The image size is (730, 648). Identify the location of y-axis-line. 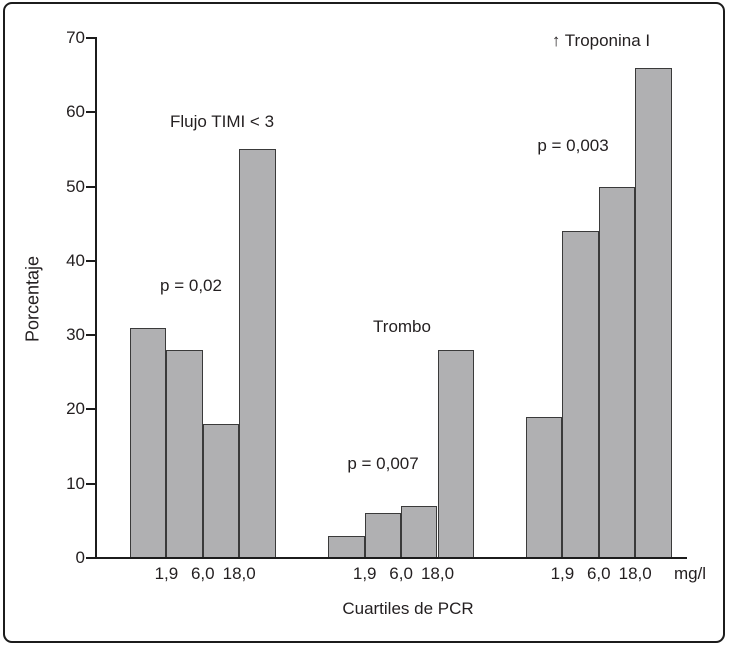
(96, 297).